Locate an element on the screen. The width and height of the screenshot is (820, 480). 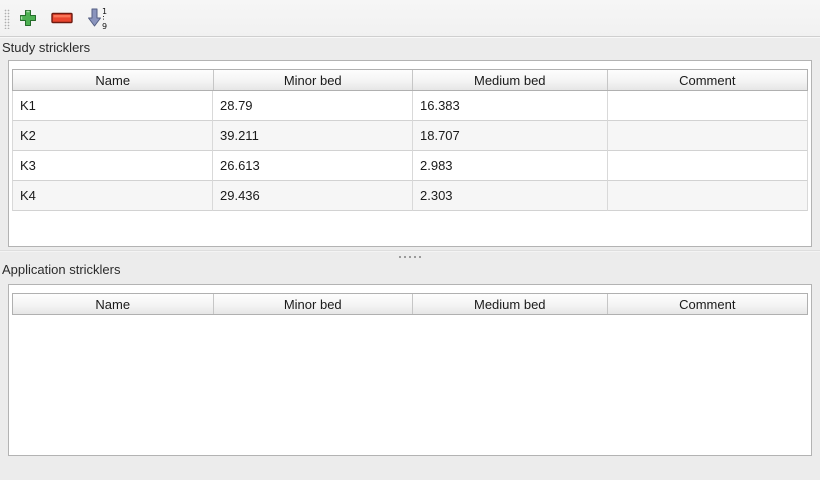
splitter-dots-icon is located at coordinates (410, 257).